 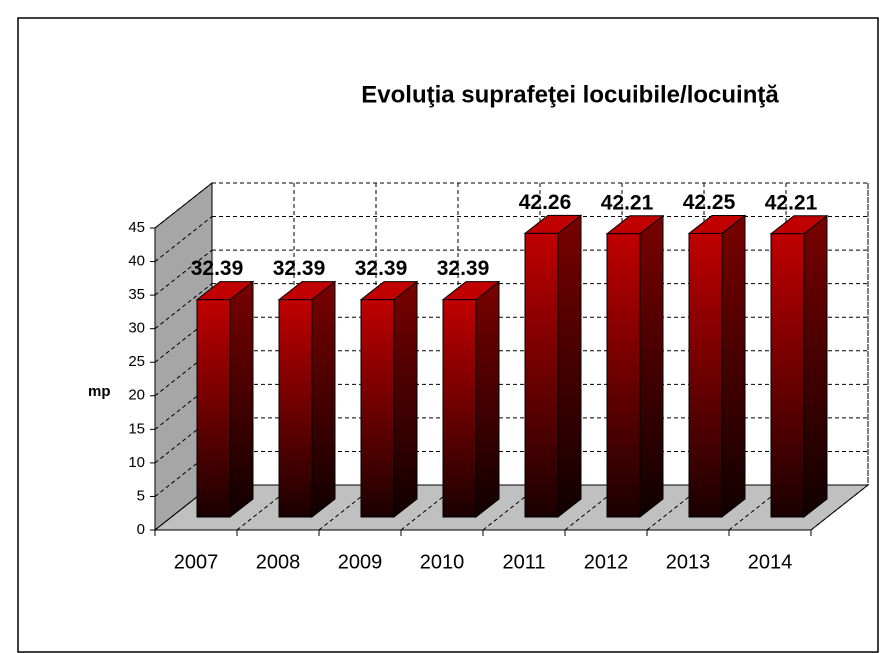 What do you see at coordinates (545, 202) in the screenshot?
I see `value-label: 42.26` at bounding box center [545, 202].